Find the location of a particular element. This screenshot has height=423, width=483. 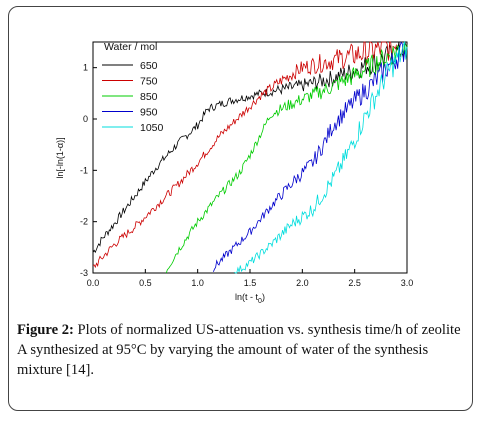

x-tick-label: 0.0 is located at coordinates (93, 283).